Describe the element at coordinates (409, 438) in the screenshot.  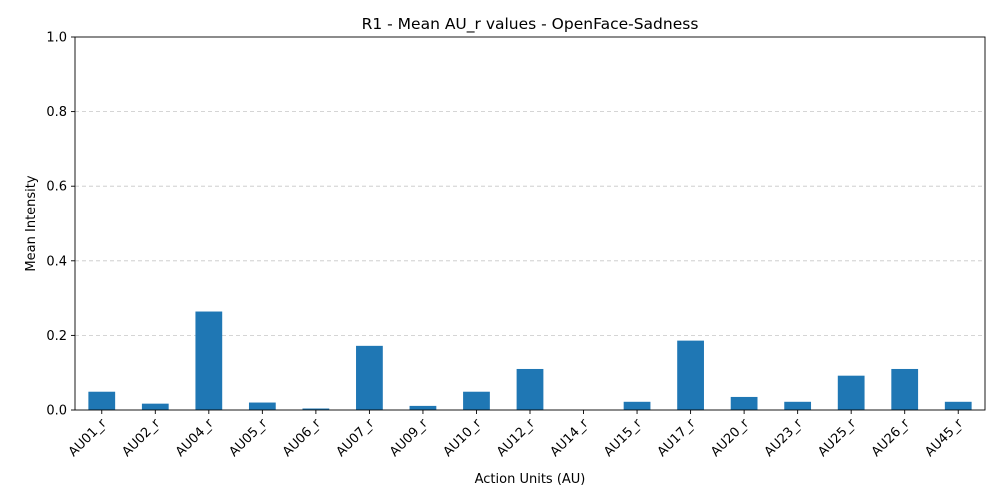
I see `x-tick-label: AU09_r` at that location.